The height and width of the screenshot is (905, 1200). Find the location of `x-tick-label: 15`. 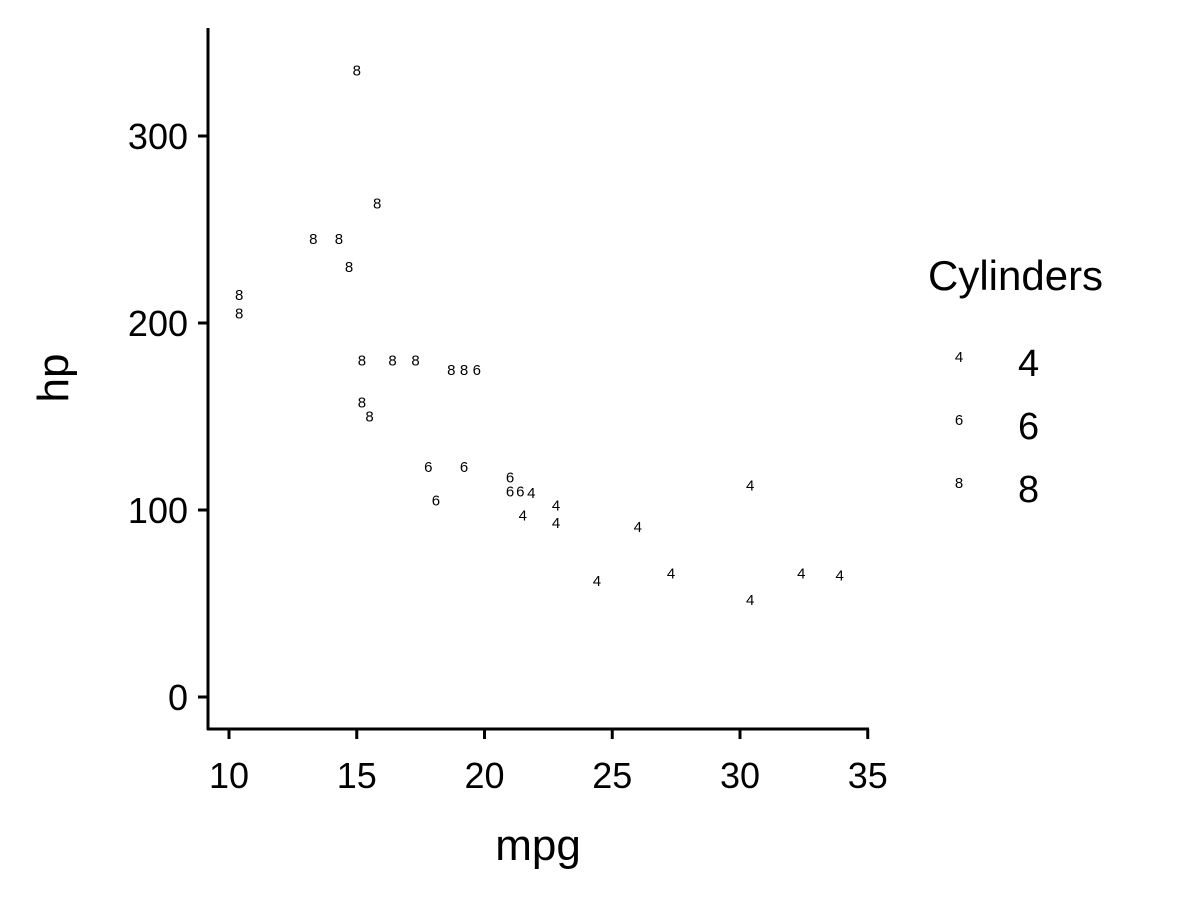

x-tick-label: 15 is located at coordinates (357, 775).